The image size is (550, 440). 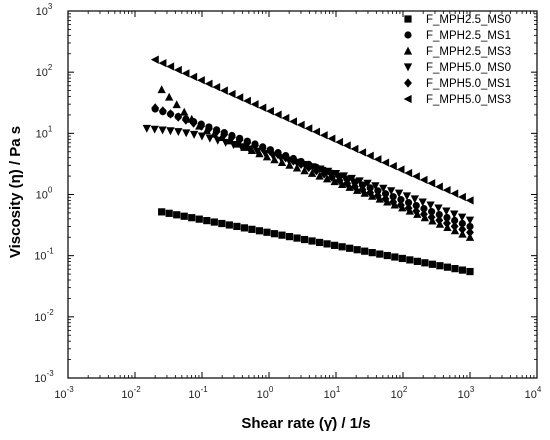 What do you see at coordinates (44, 71) in the screenshot?
I see `y-tick-label: 102` at bounding box center [44, 71].